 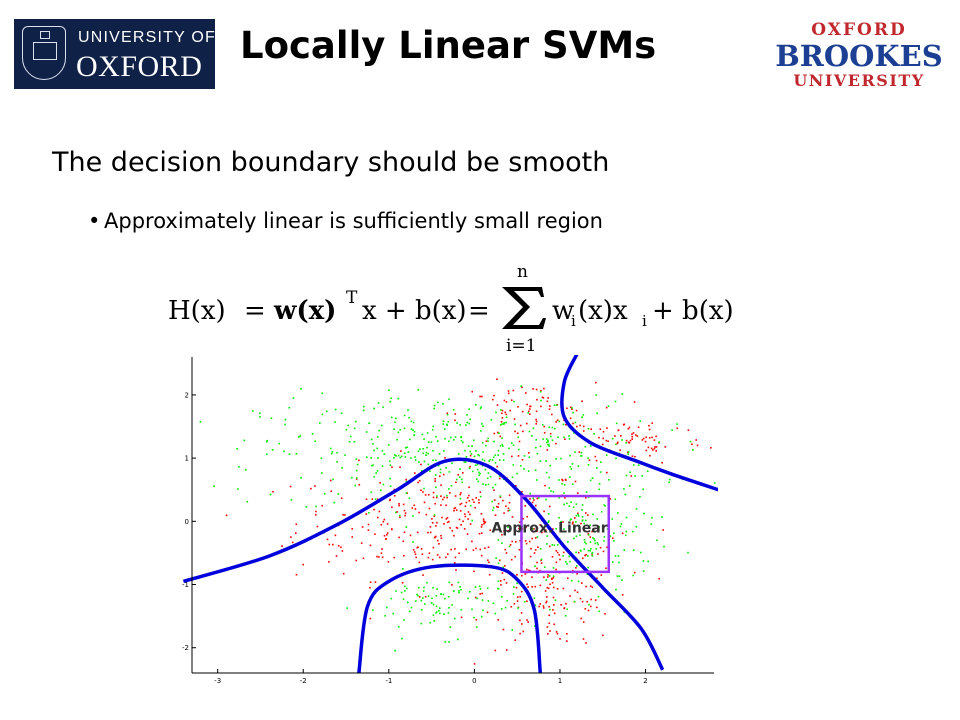 I want to click on x-tick-label: 2, so click(x=645, y=681).